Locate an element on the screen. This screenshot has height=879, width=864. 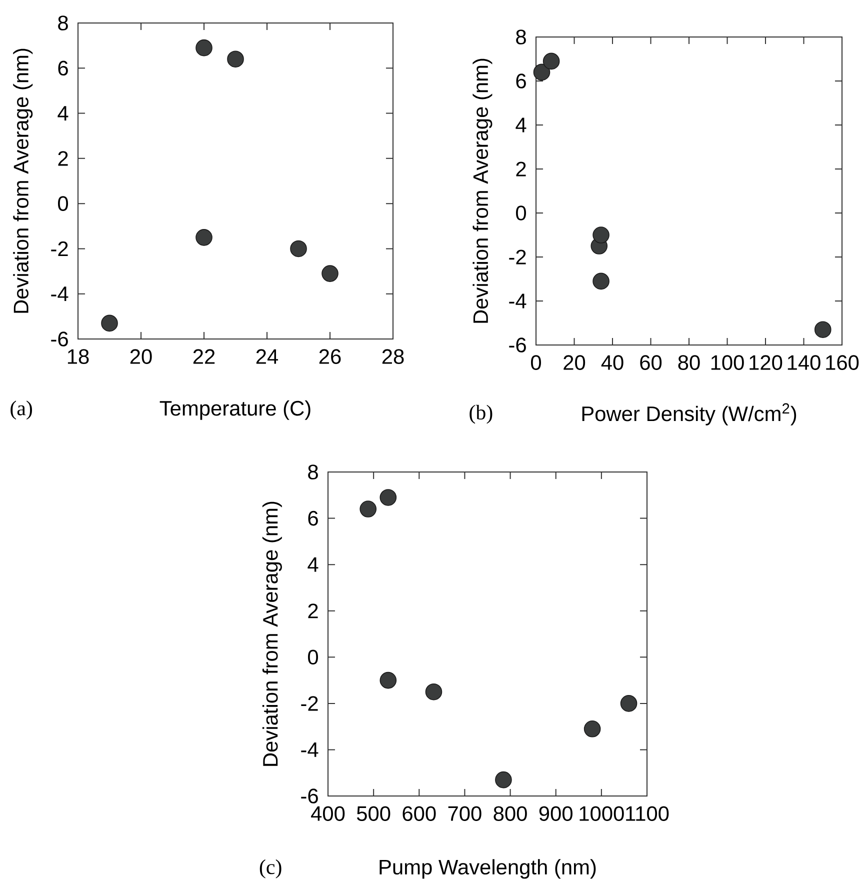
text: (c) is located at coordinates (271, 868).